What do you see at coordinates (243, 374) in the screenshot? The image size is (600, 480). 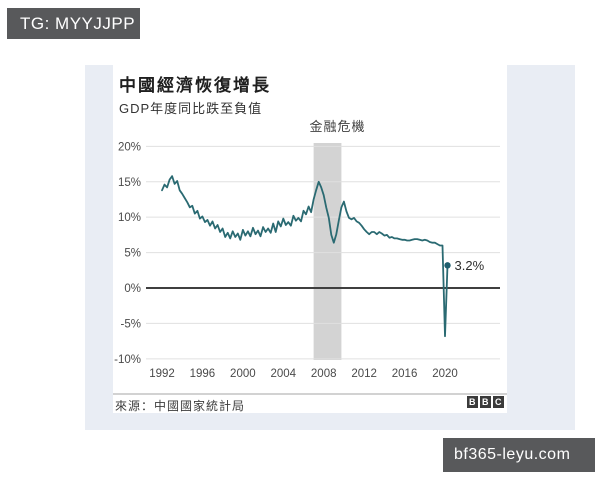 I see `x-tick-label: 2000` at bounding box center [243, 374].